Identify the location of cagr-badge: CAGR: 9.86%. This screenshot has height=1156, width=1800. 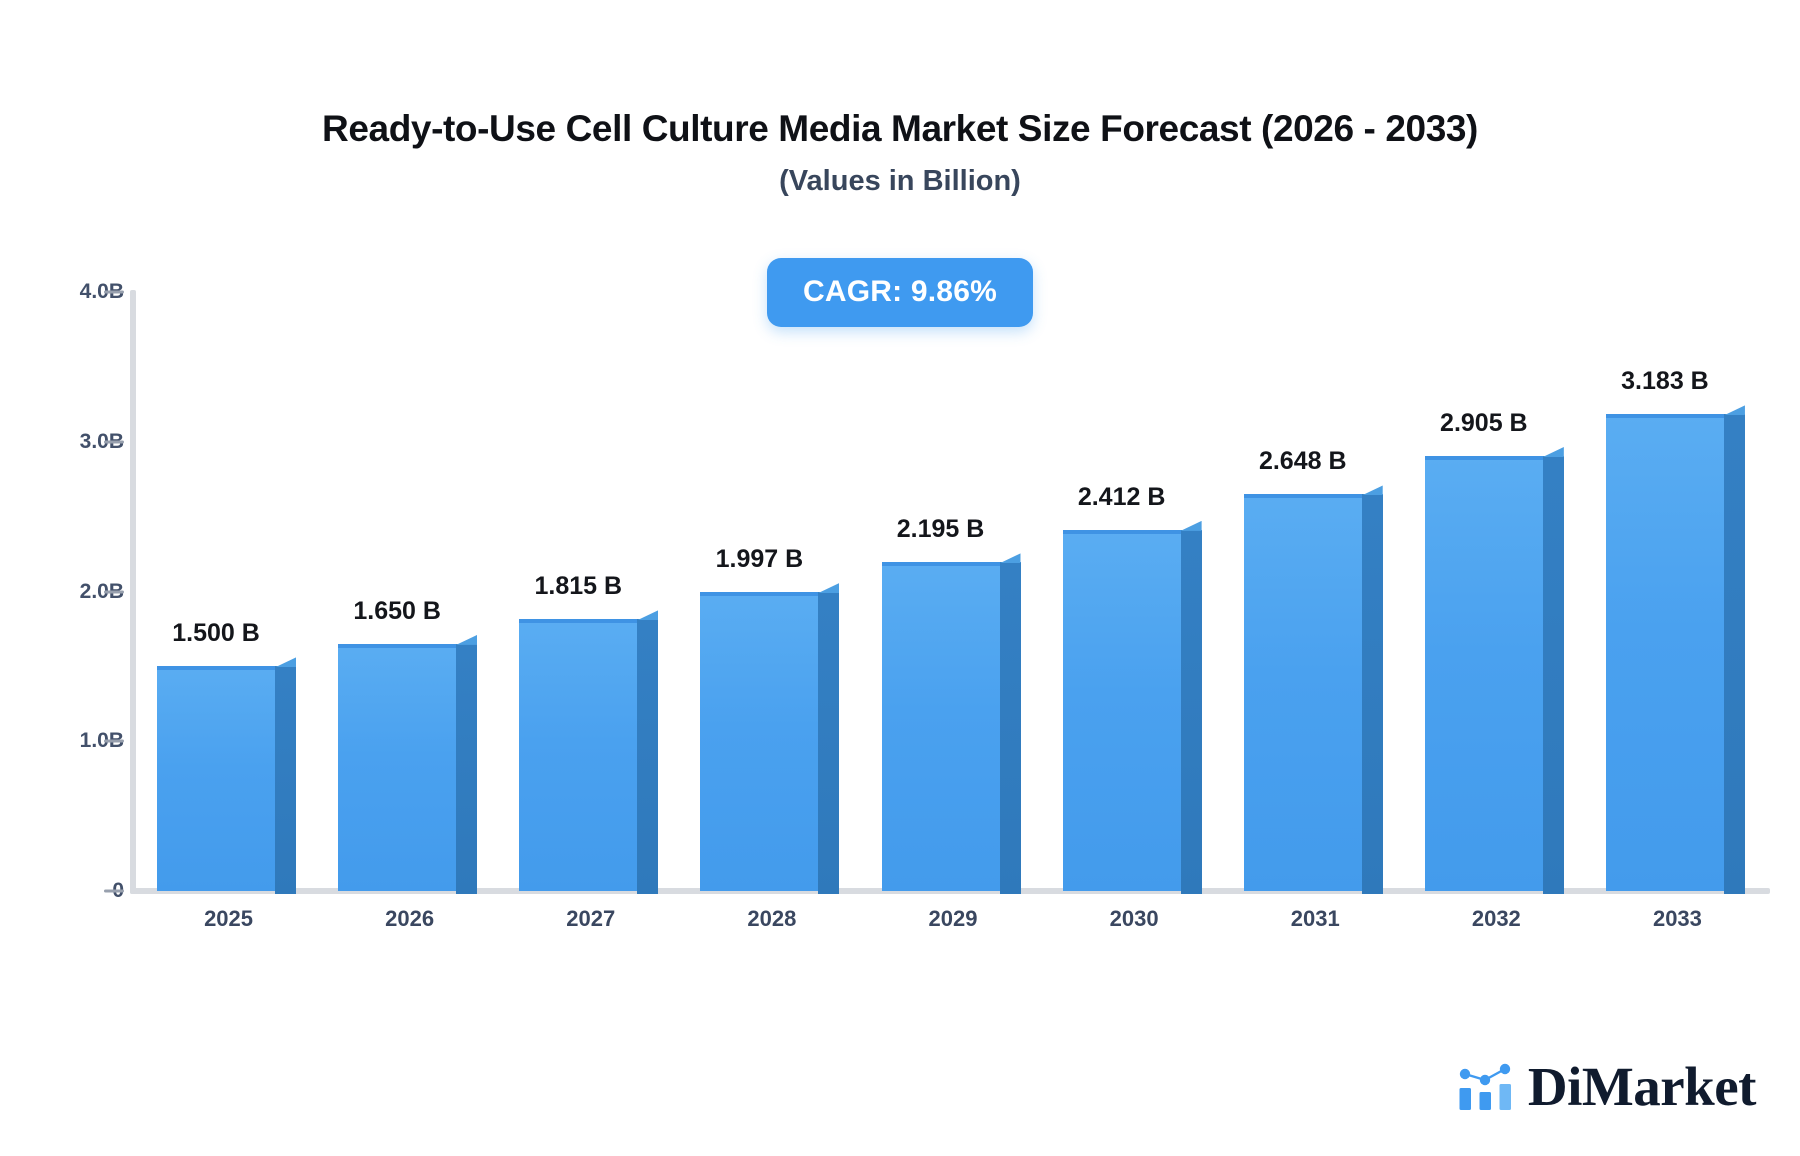
(900, 292).